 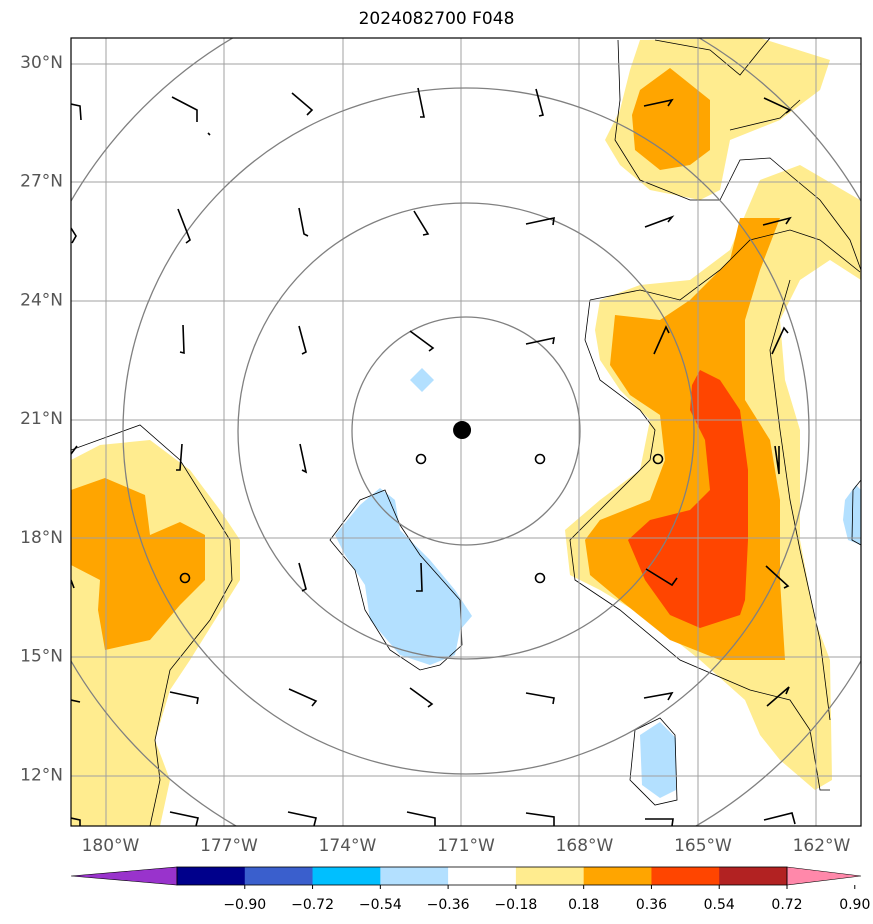 What do you see at coordinates (41, 538) in the screenshot?
I see `latitude-label: 18°N` at bounding box center [41, 538].